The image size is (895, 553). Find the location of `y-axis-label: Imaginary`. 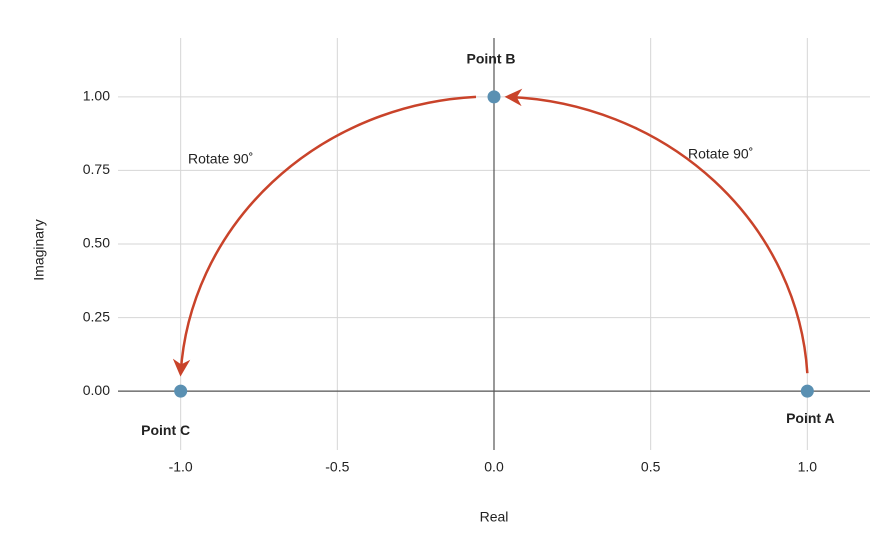

y-axis-label: Imaginary is located at coordinates (39, 249).